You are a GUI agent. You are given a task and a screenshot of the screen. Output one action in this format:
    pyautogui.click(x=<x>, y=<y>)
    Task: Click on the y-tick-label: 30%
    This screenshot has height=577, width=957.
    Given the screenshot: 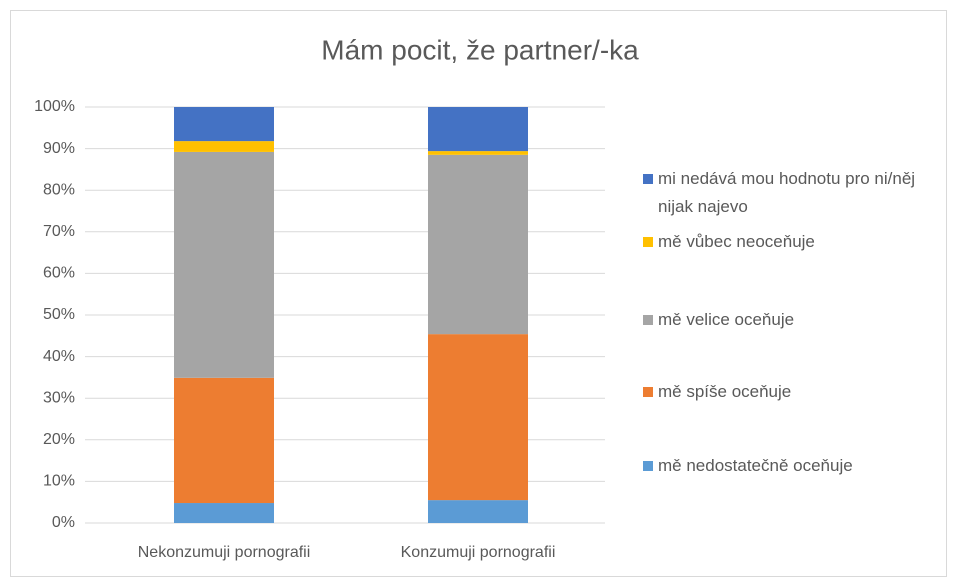 What is the action you would take?
    pyautogui.click(x=59, y=397)
    